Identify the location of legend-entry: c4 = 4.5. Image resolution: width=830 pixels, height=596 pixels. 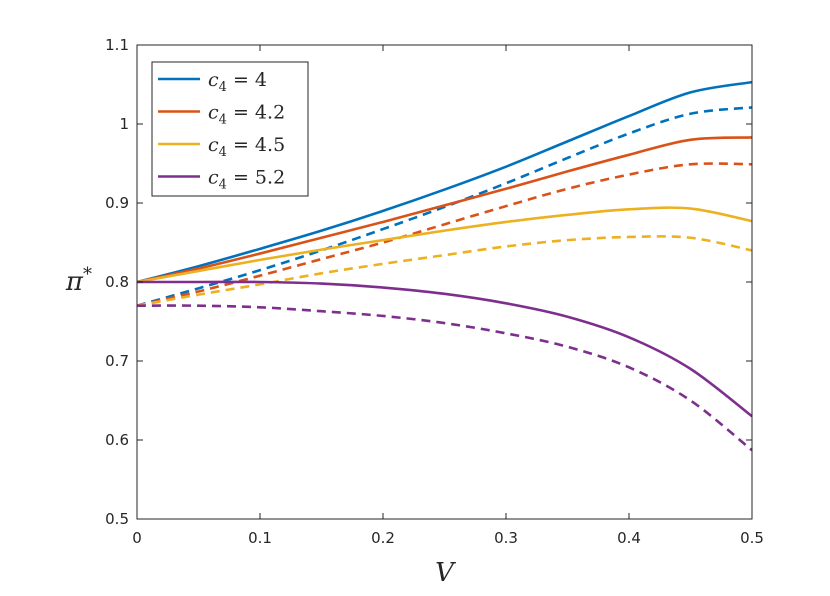
(246, 147).